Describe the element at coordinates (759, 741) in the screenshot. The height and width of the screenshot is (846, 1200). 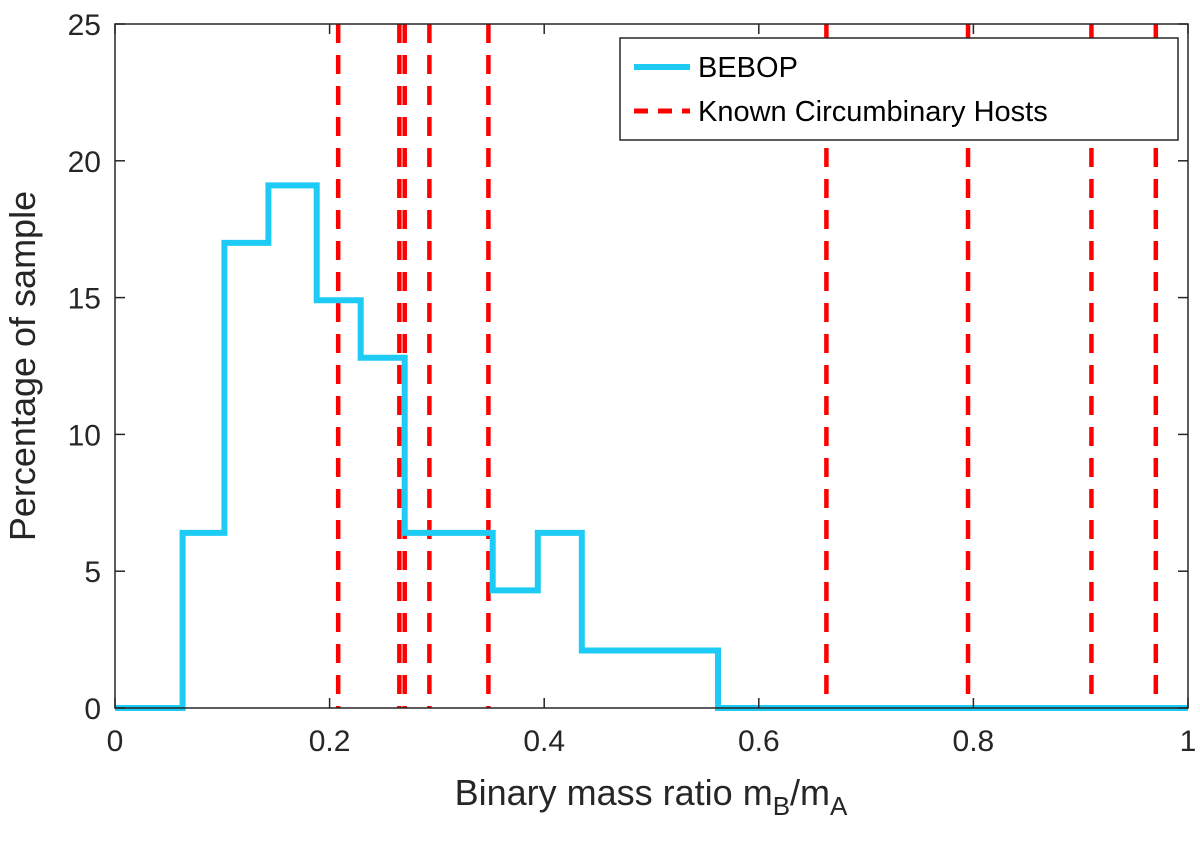
I see `x-tick-label: 0.6` at that location.